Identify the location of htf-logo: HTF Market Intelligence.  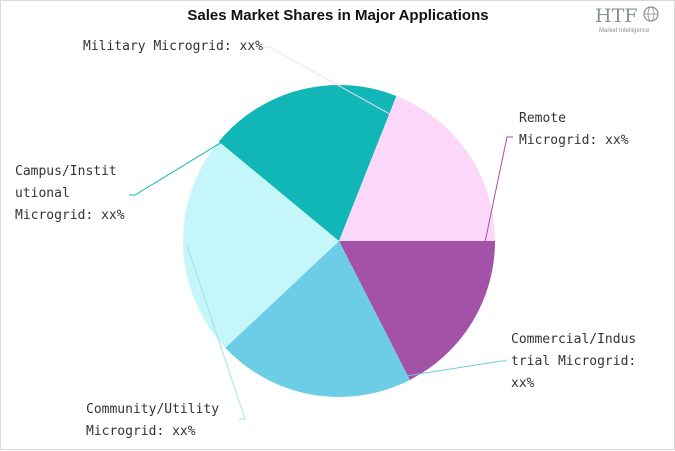
(627, 19).